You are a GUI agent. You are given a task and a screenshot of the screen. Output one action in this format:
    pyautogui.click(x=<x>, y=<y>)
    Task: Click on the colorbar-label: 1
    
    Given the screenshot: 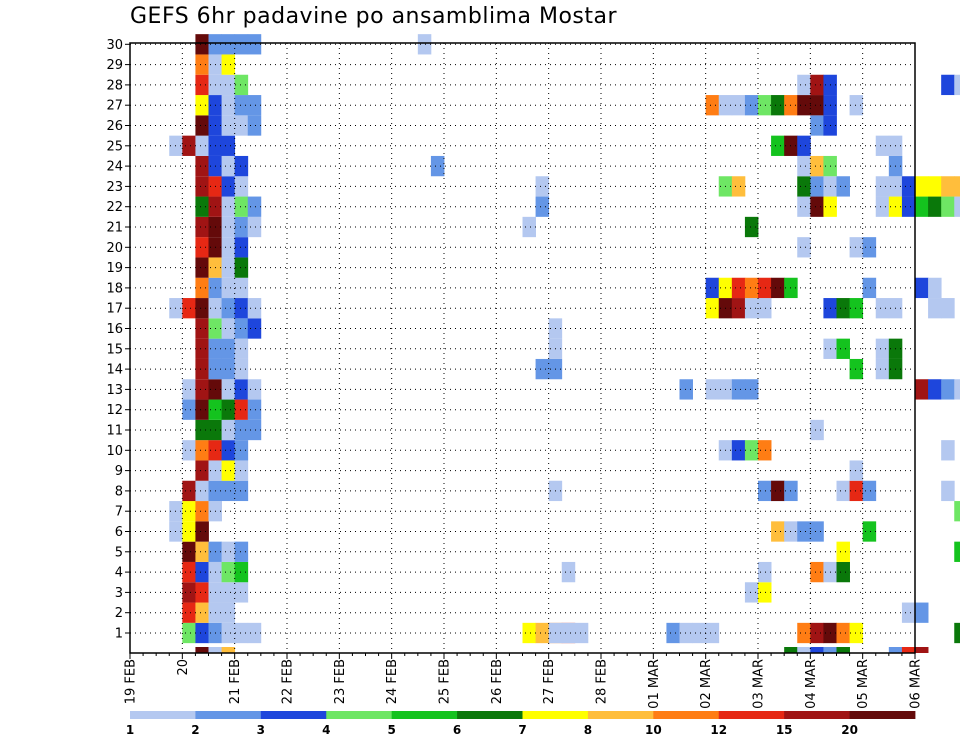 What is the action you would take?
    pyautogui.click(x=130, y=730)
    